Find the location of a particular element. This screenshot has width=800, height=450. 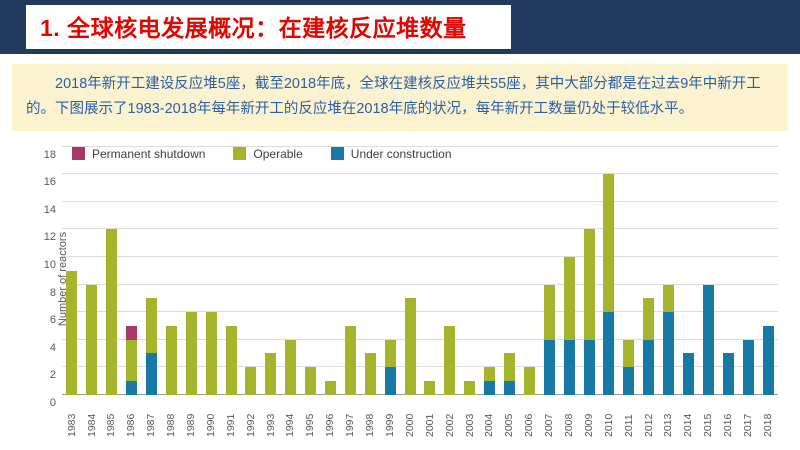

bar-column: 1999 is located at coordinates (390, 292).